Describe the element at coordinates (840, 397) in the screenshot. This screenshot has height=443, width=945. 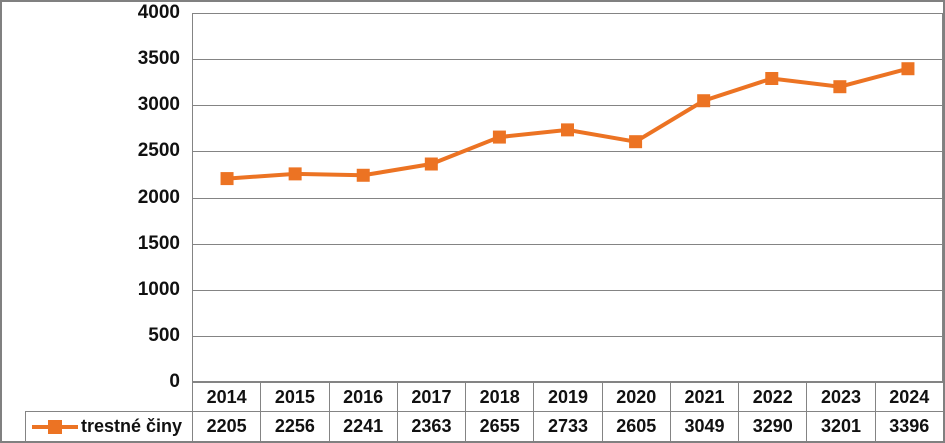
I see `x-axis-label: 2023` at that location.